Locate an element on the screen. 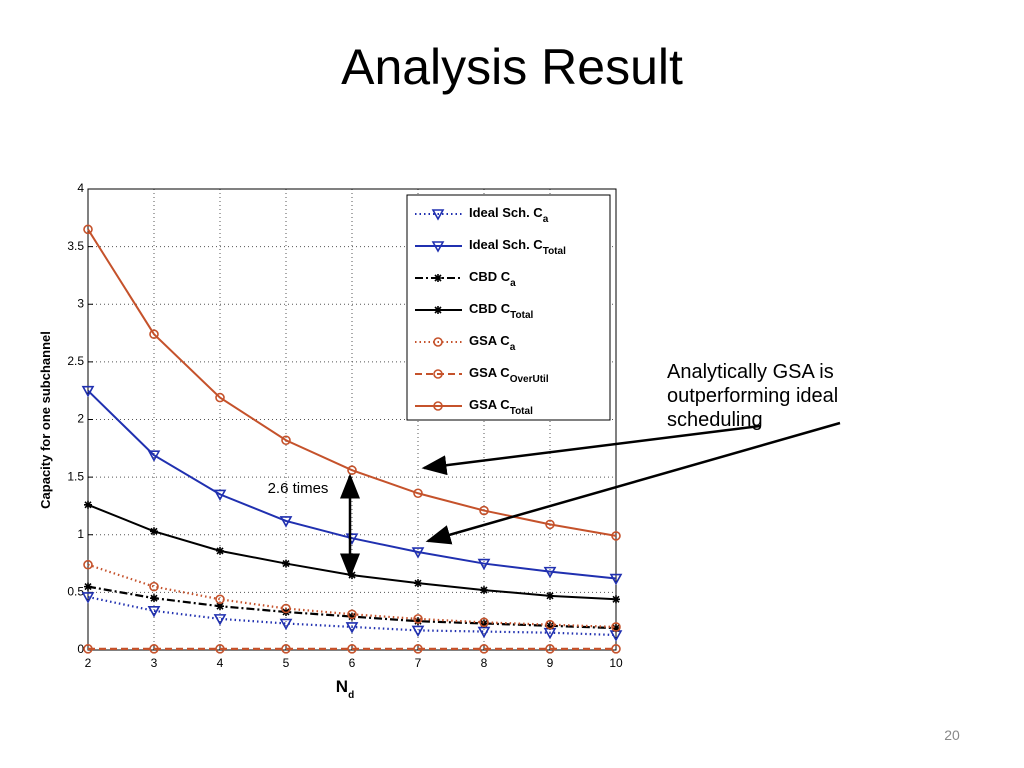 This screenshot has width=1024, height=768. legend-label: CBD Ca is located at coordinates (492, 278).